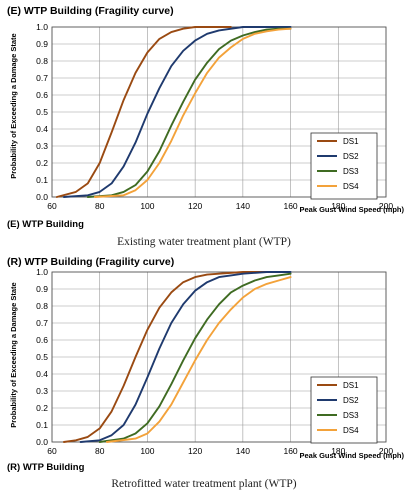 The height and width of the screenshot is (491, 409). Describe the element at coordinates (45, 224) in the screenshot. I see `panel-footer: (E) WTP Building` at that location.